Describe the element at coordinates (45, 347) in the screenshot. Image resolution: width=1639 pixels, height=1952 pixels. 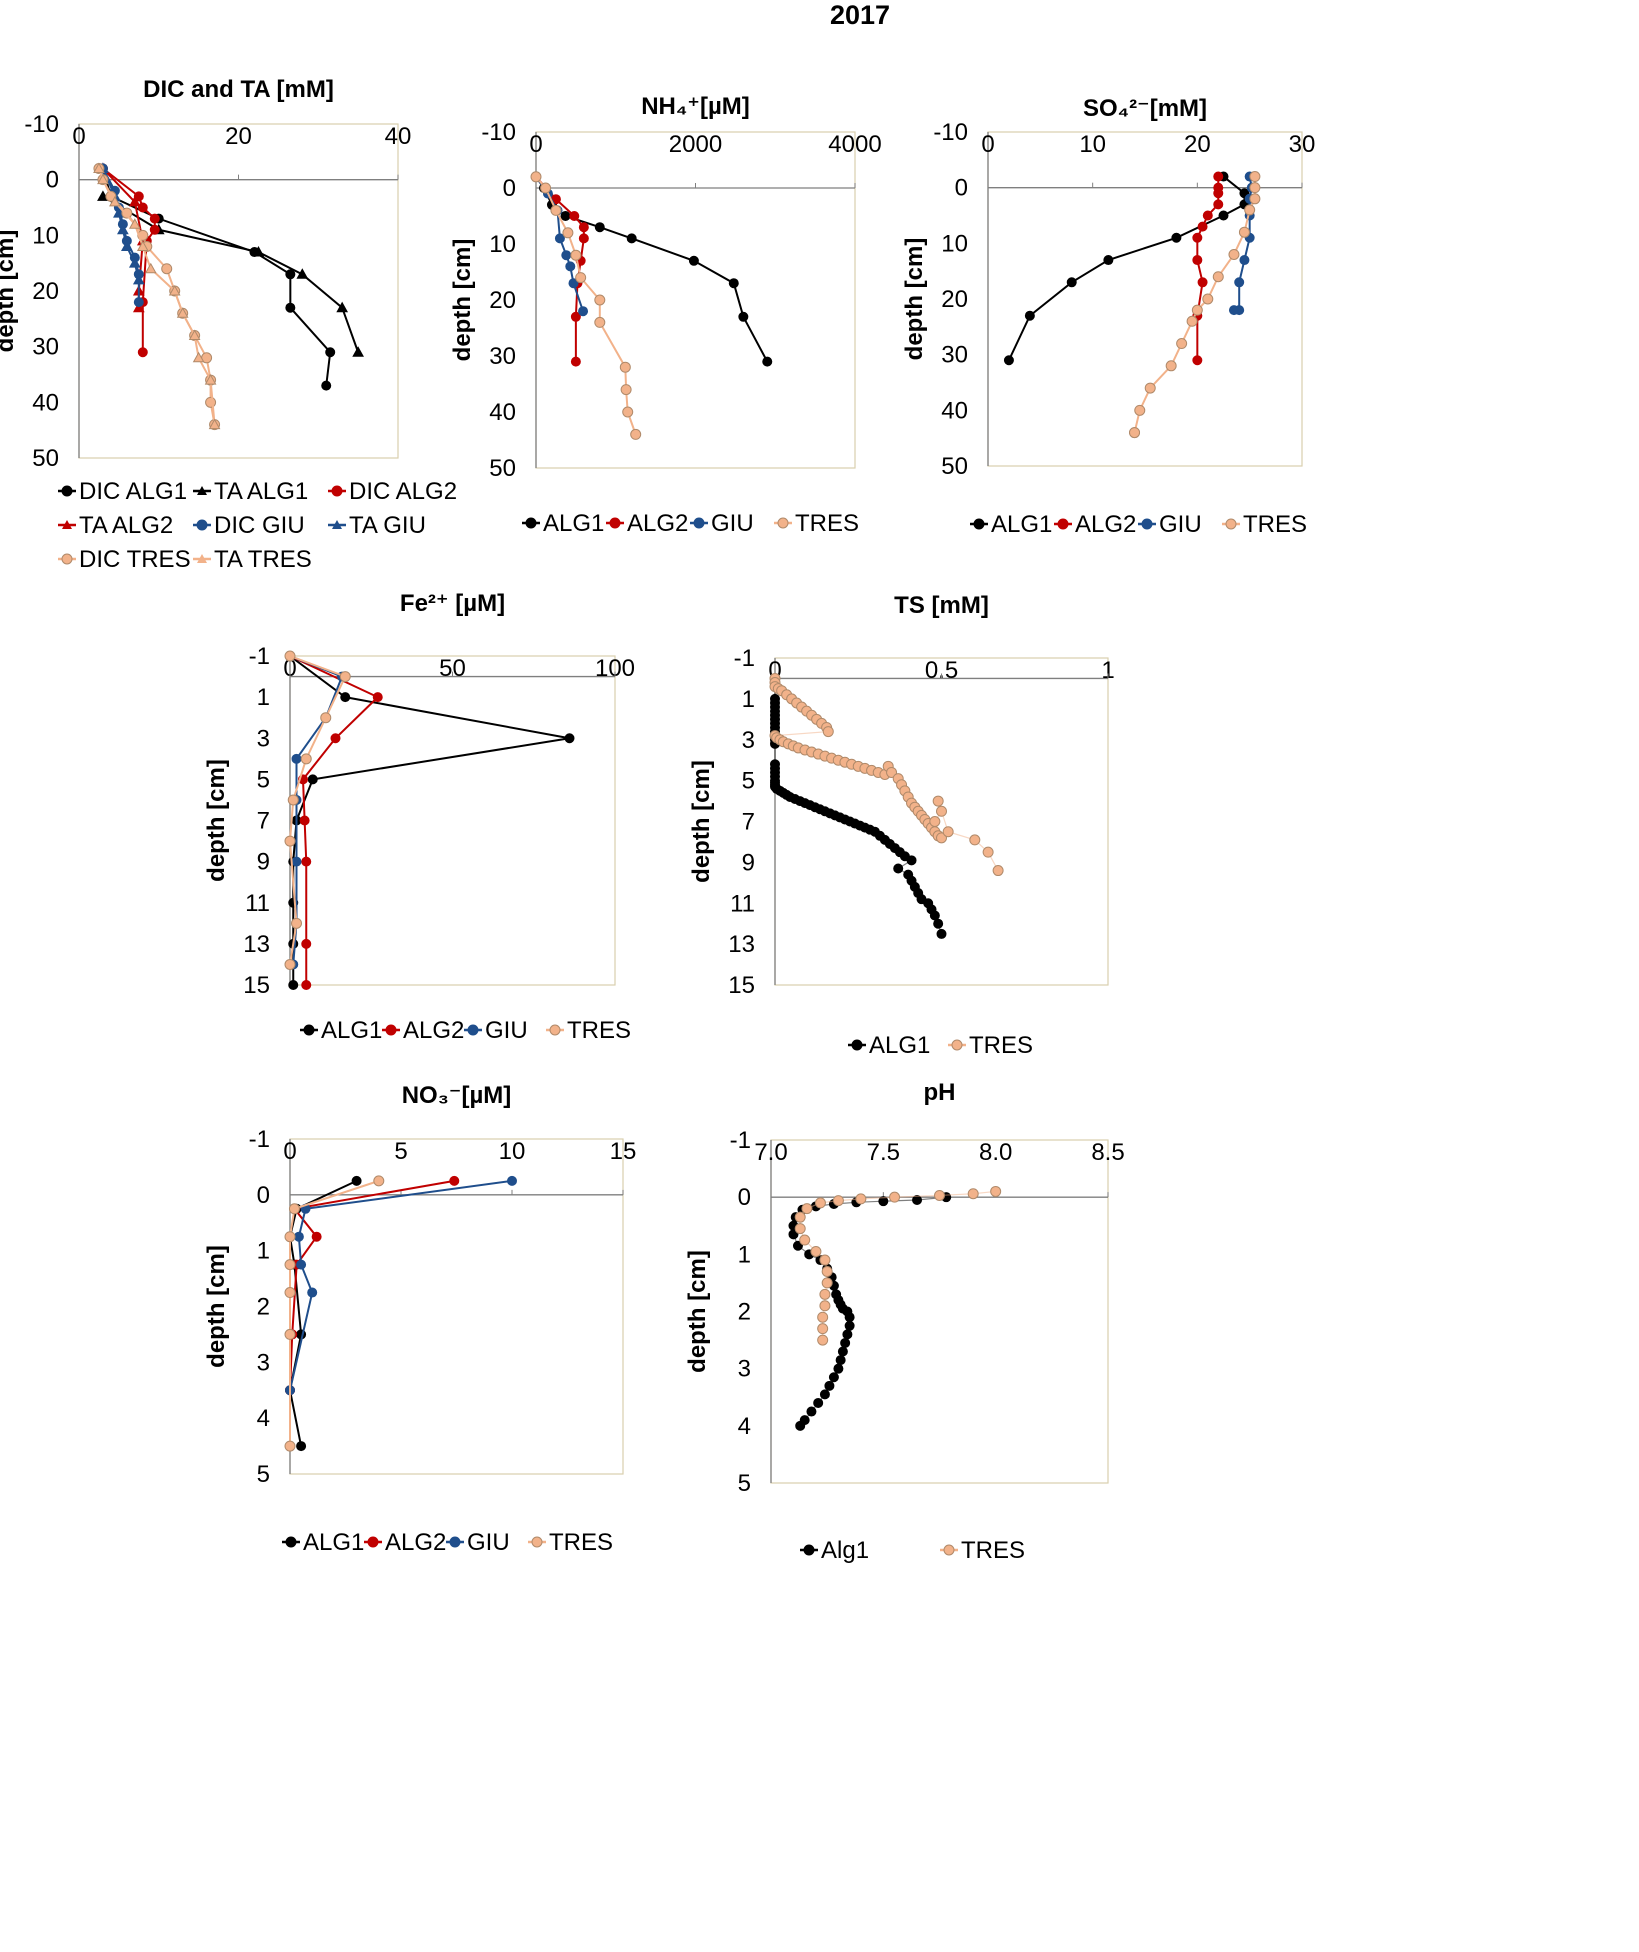
I see `y-tick-label: 30` at that location.